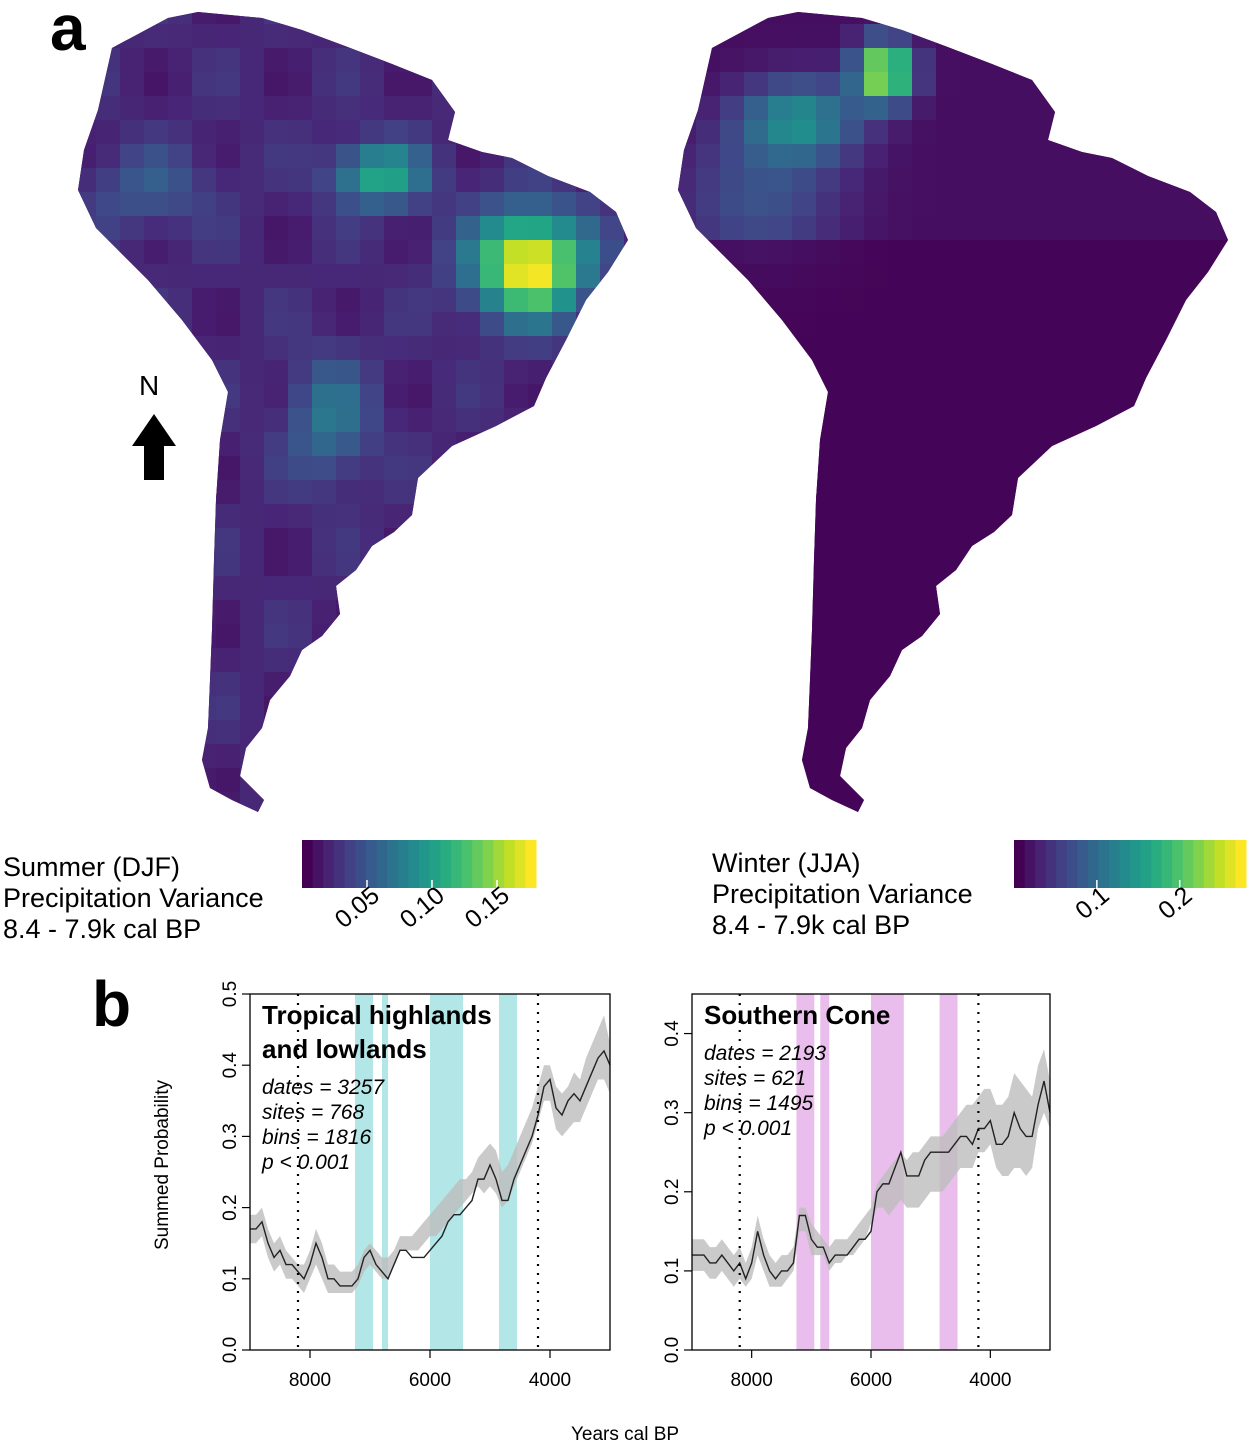 The width and height of the screenshot is (1250, 1448). Describe the element at coordinates (419, 887) in the screenshot. I see `colorbar-summer: 0.05 0.10 0.15` at that location.